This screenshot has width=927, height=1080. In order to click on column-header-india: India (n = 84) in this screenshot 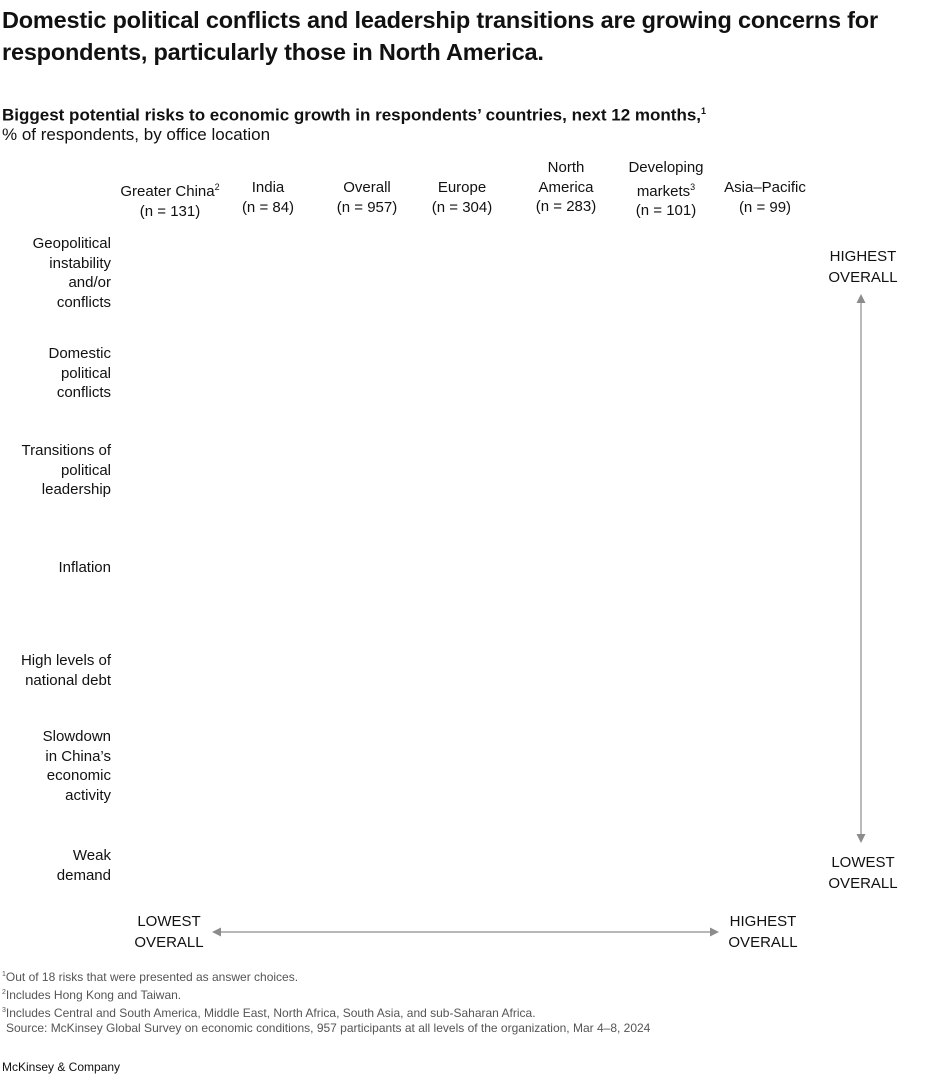, I will do `click(268, 197)`.